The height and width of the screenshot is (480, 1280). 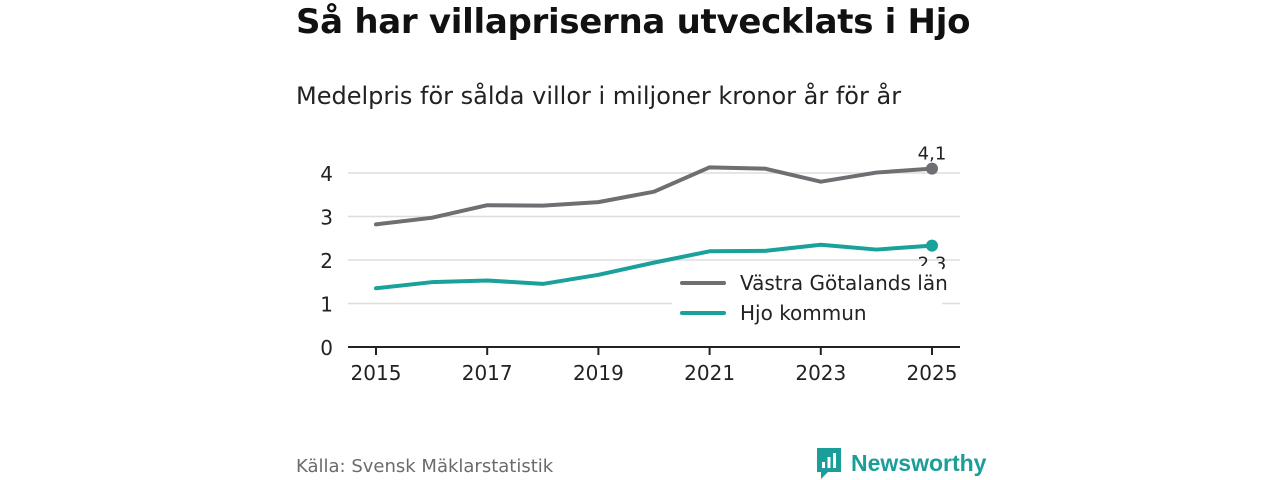 What do you see at coordinates (487, 373) in the screenshot?
I see `x-tick-label: 2017` at bounding box center [487, 373].